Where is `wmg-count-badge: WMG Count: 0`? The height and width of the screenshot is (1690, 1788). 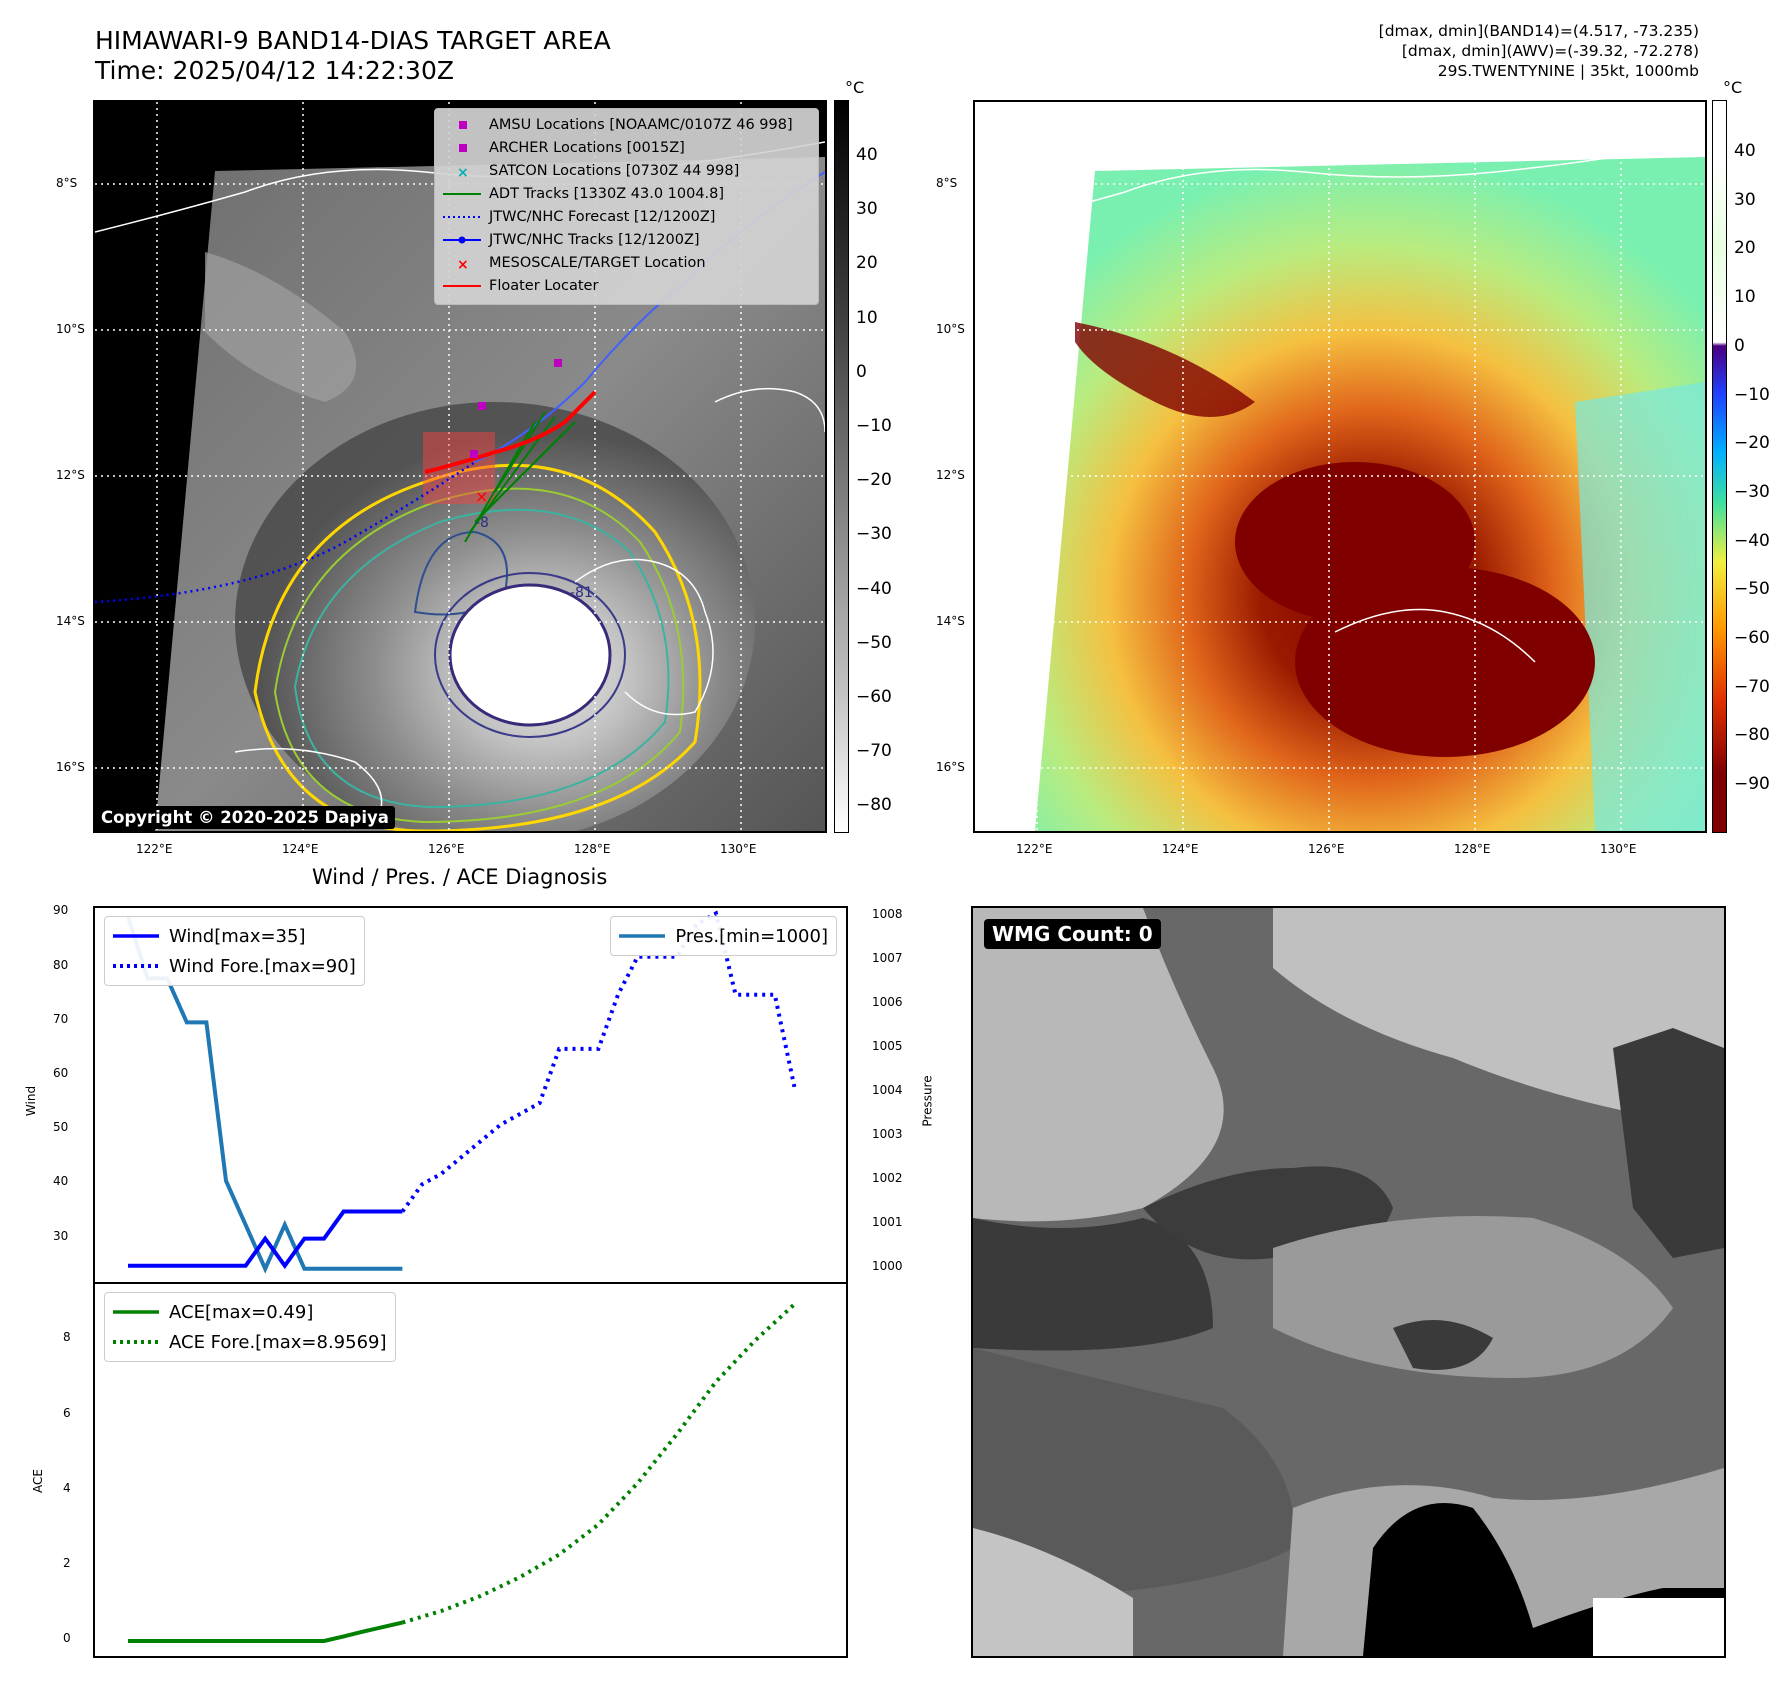 wmg-count-badge: WMG Count: 0 is located at coordinates (1072, 934).